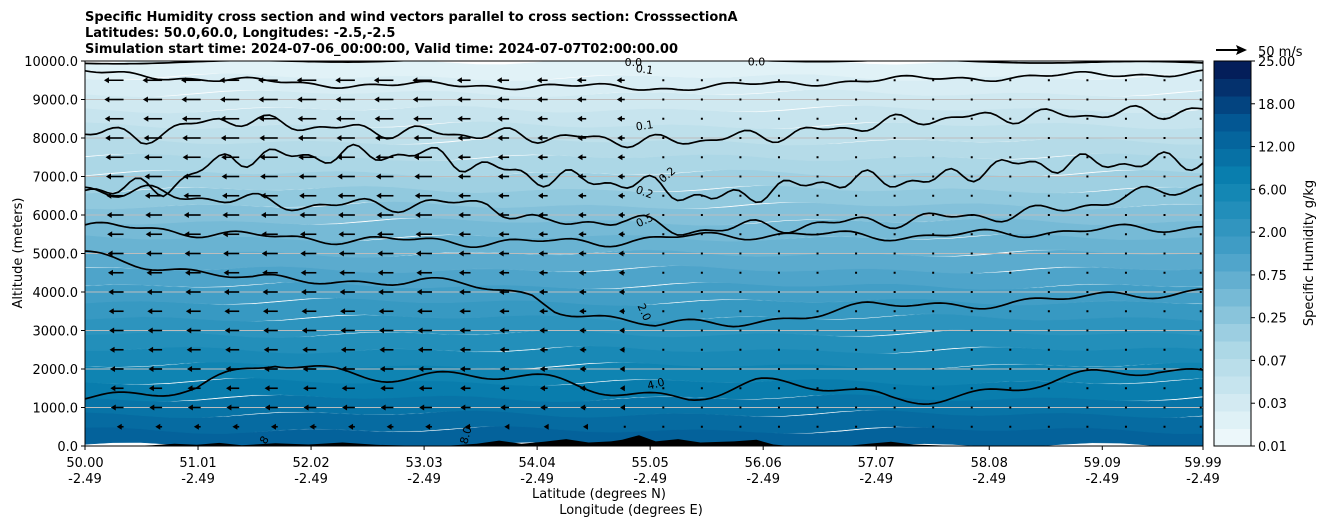 The image size is (1326, 530). I want to click on humidity-band, so click(644, 71).